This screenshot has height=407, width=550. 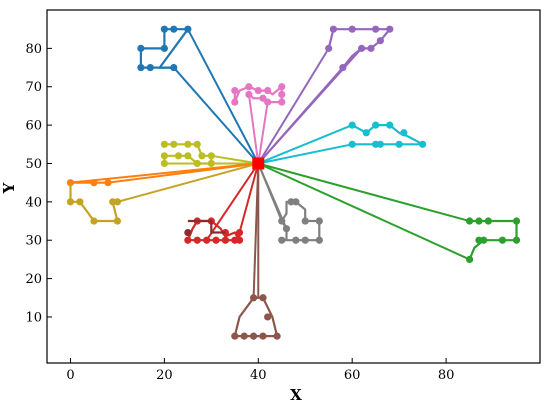 What do you see at coordinates (256, 317) in the screenshot?
I see `series-10-outline` at bounding box center [256, 317].